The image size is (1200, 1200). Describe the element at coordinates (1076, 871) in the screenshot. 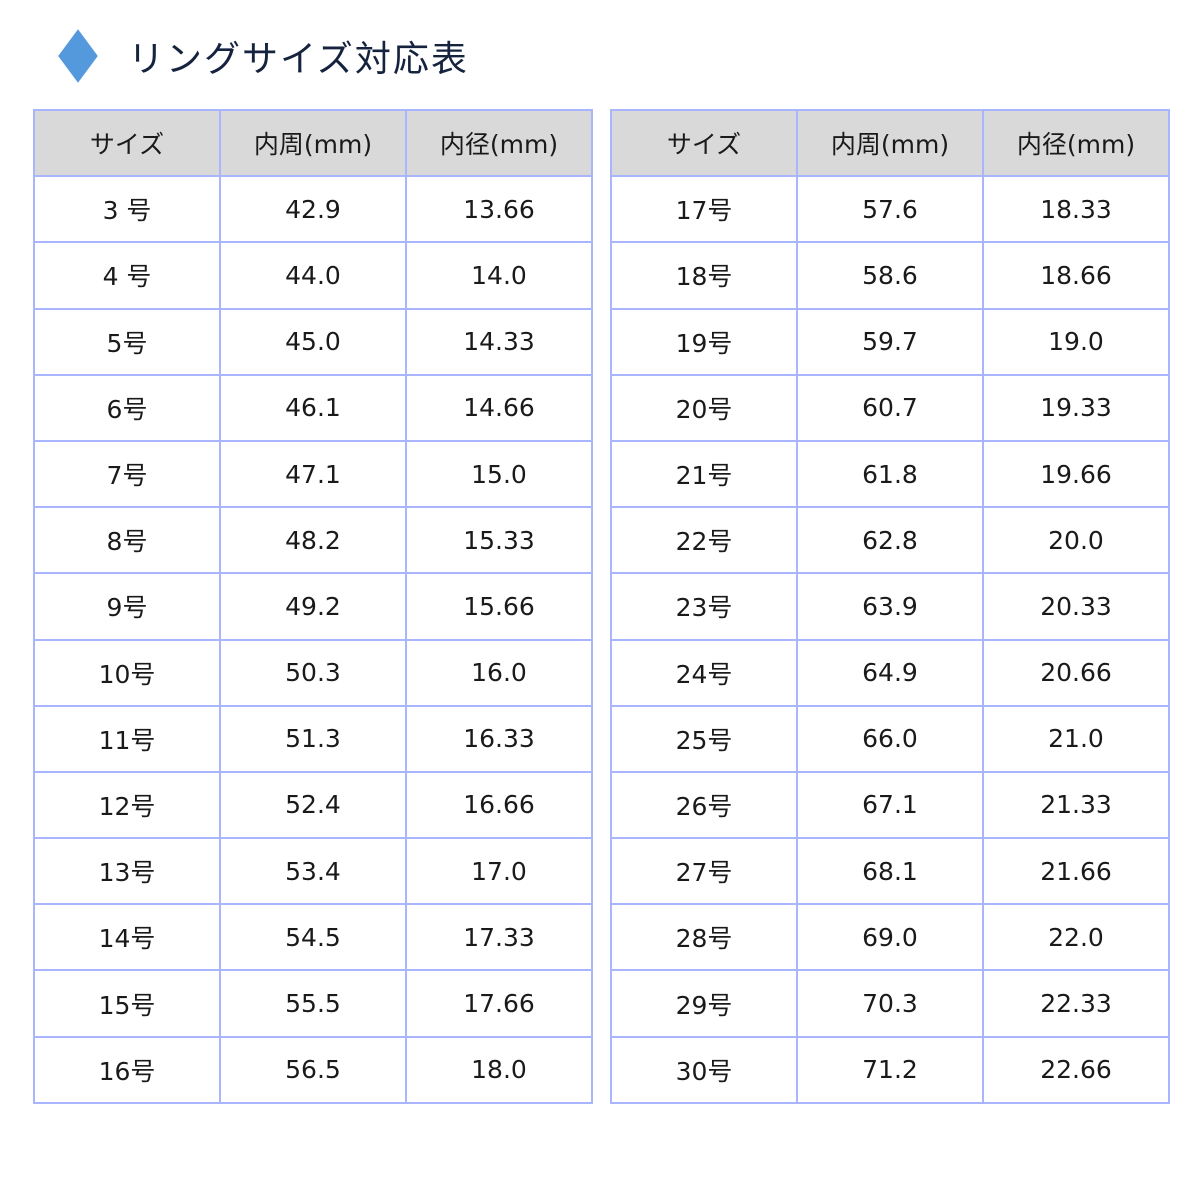

I see `diameter-cell: 21.66` at that location.